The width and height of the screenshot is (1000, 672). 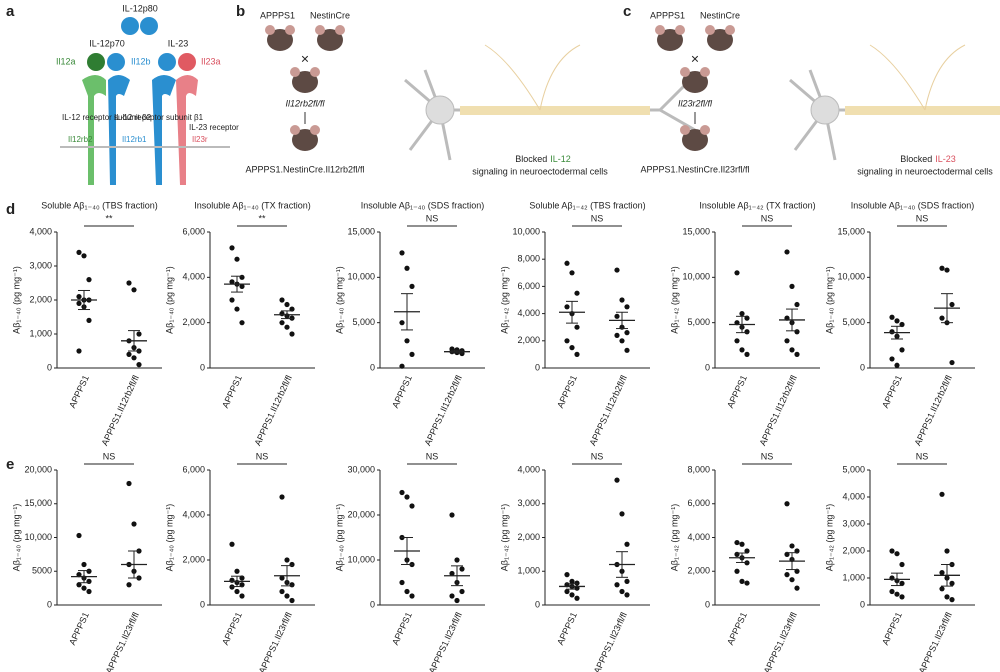 I want to click on label: APPPS1.NestinCre.Il23rfl/fl, so click(x=694, y=169).